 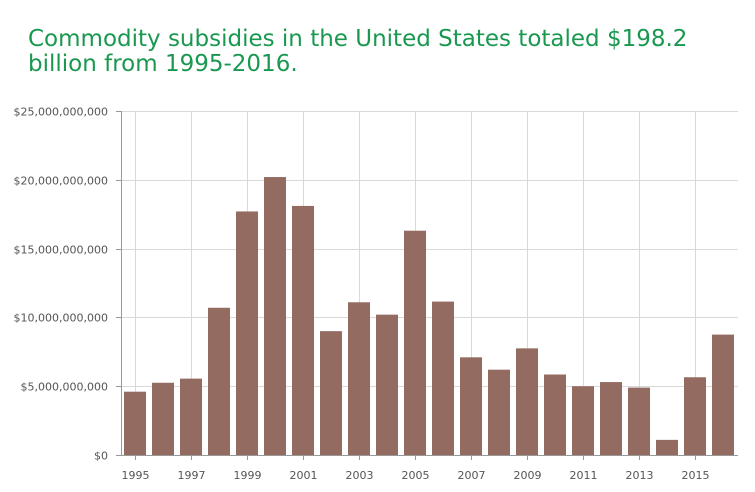 I want to click on bar-2004, so click(x=387, y=384).